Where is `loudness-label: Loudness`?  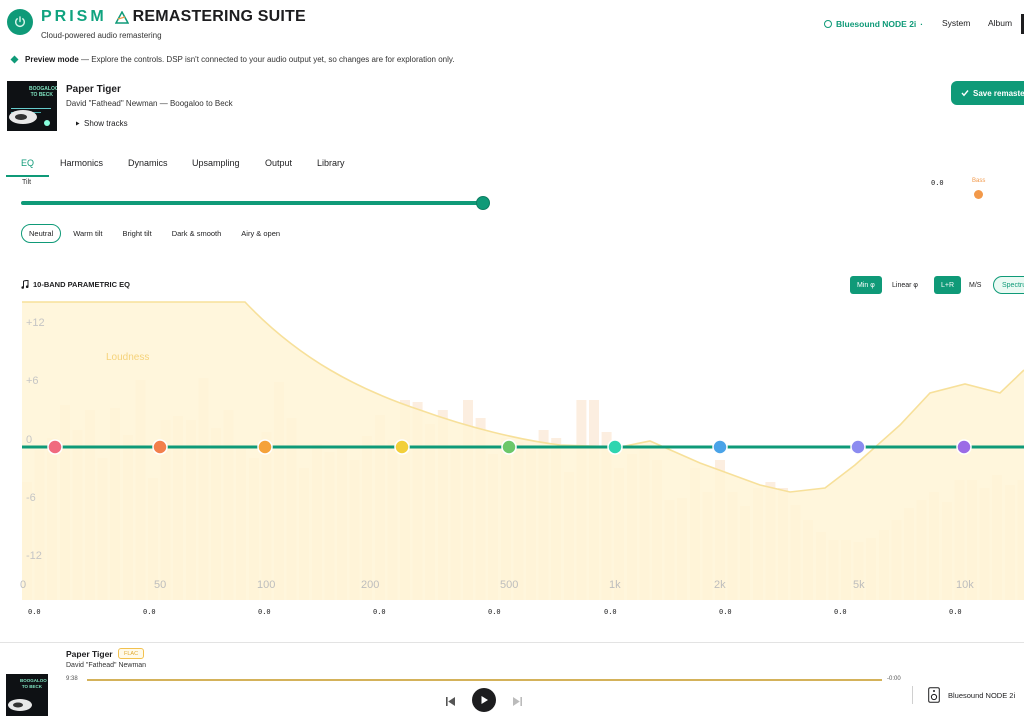
loudness-label: Loudness is located at coordinates (128, 357).